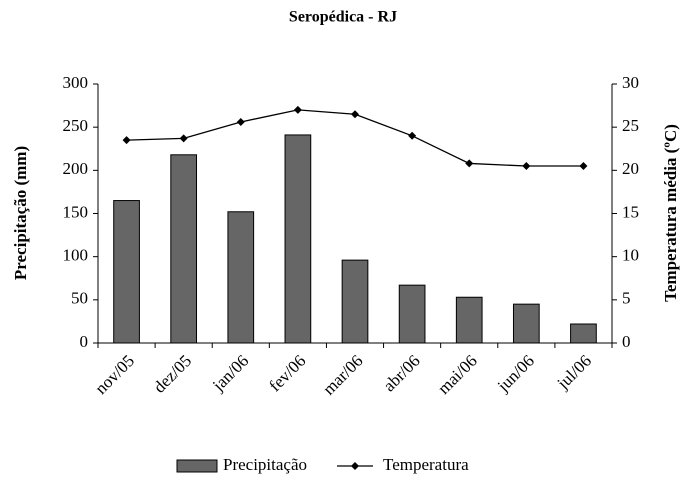  What do you see at coordinates (515, 373) in the screenshot?
I see `x-tick-label: jun/06` at bounding box center [515, 373].